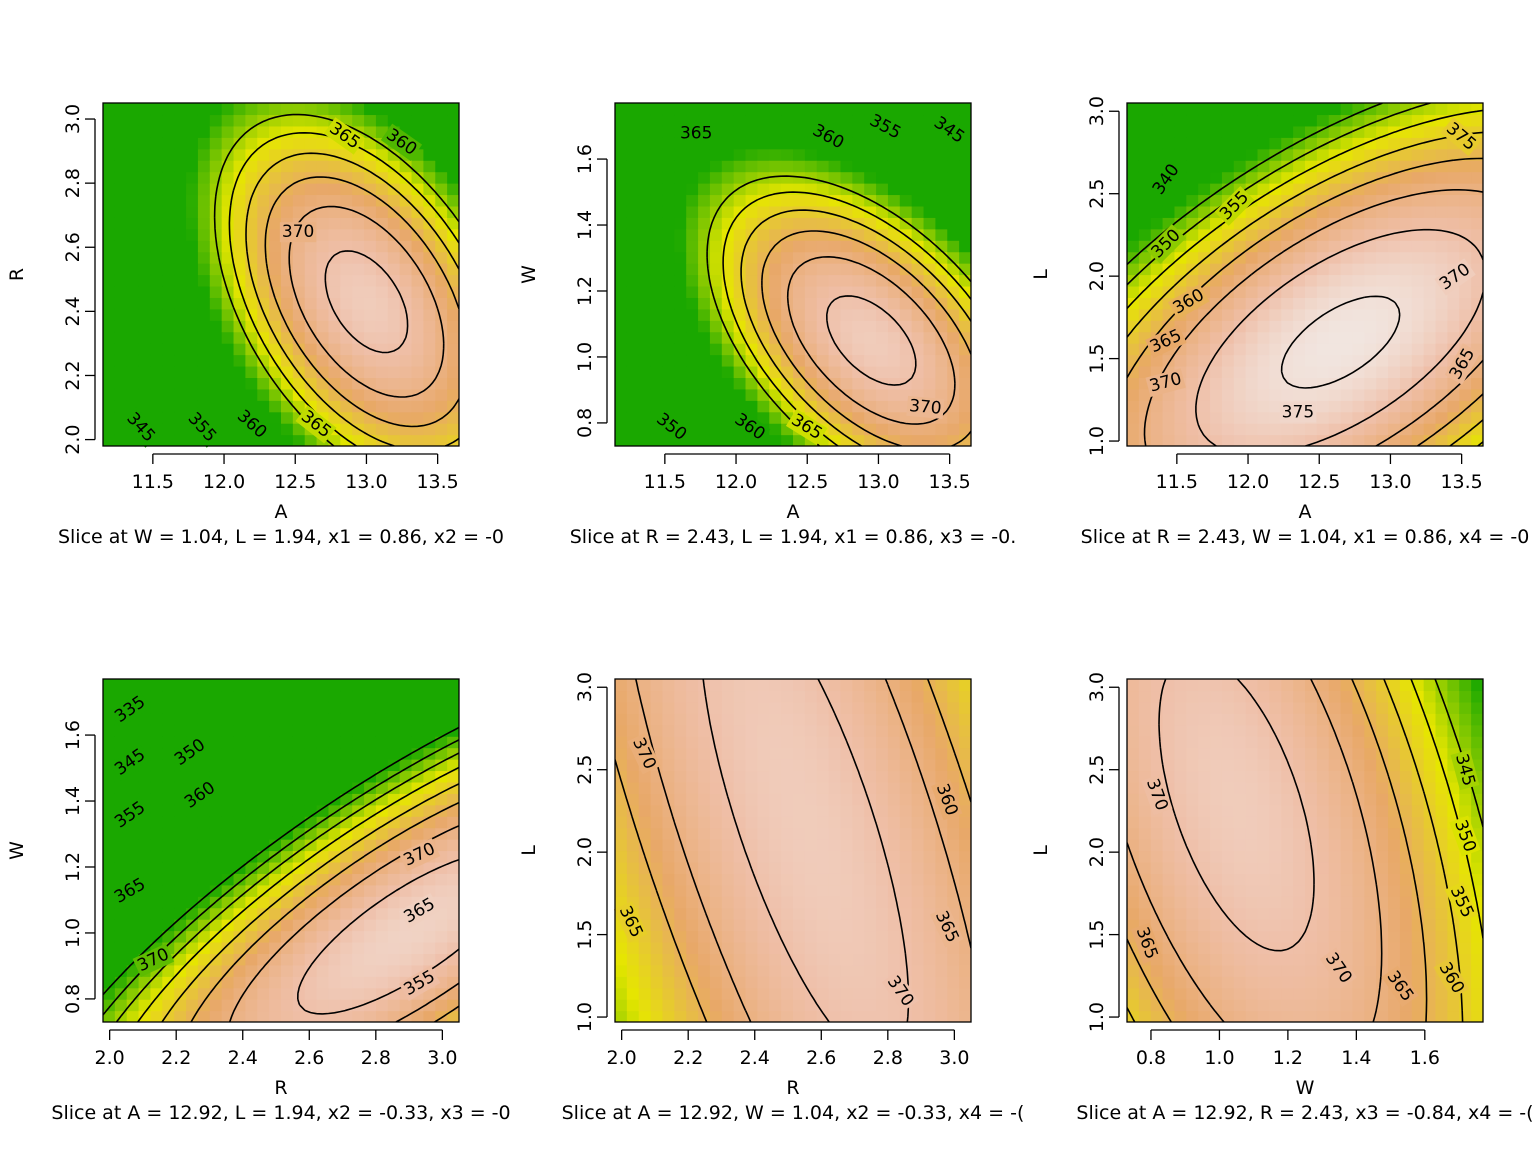  Describe the element at coordinates (1390, 482) in the screenshot. I see `x-tick-label: 13.0` at that location.